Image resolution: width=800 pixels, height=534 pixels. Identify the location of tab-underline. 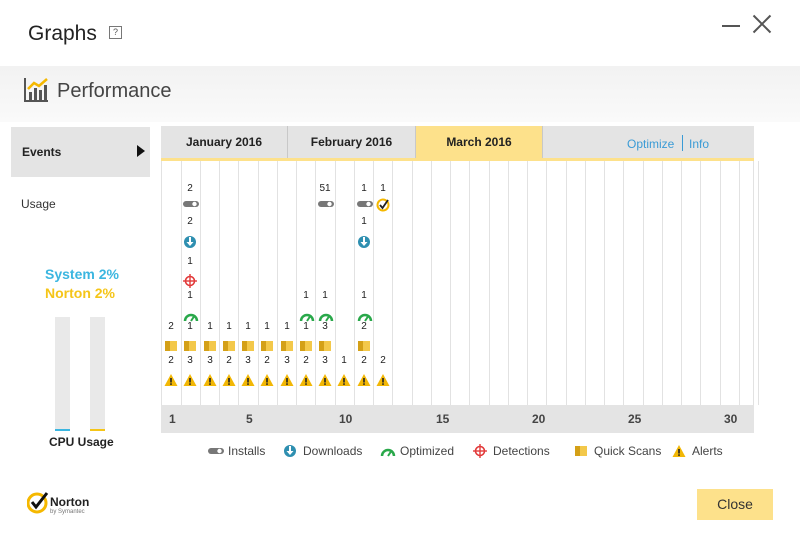
(457, 159).